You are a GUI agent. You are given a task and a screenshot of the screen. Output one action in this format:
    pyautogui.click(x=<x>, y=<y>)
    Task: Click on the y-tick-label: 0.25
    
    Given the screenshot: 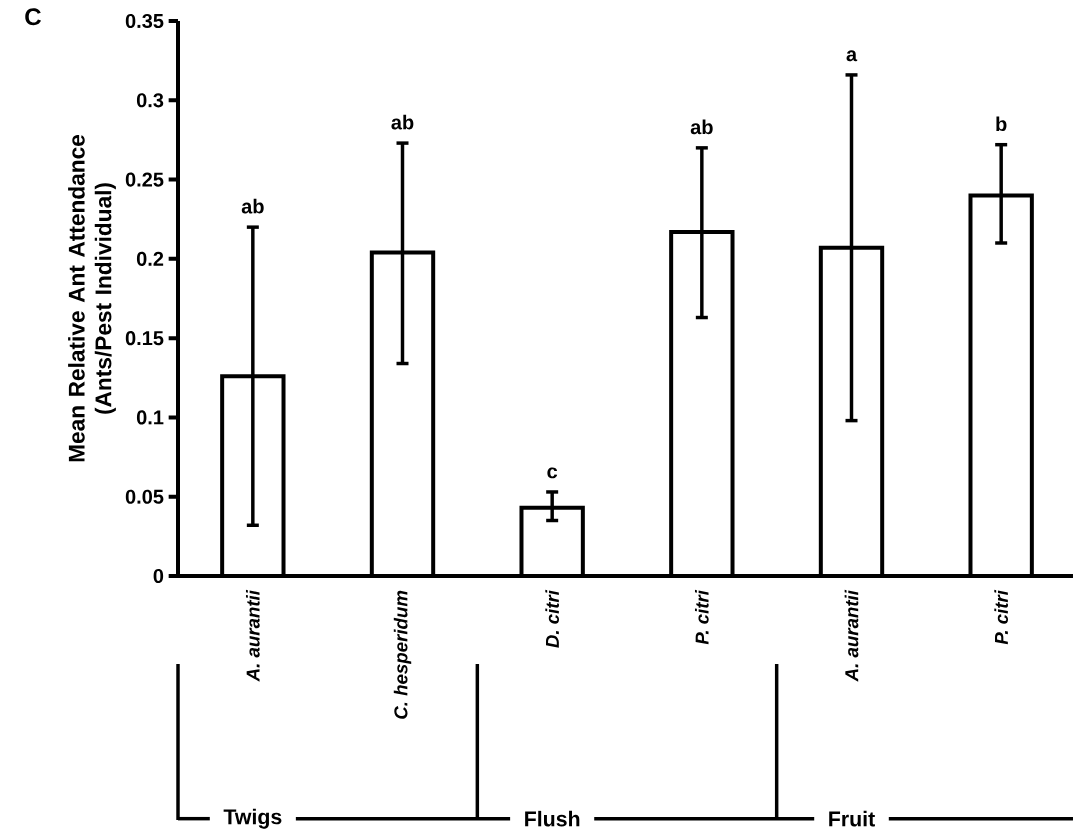 What is the action you would take?
    pyautogui.click(x=144, y=179)
    